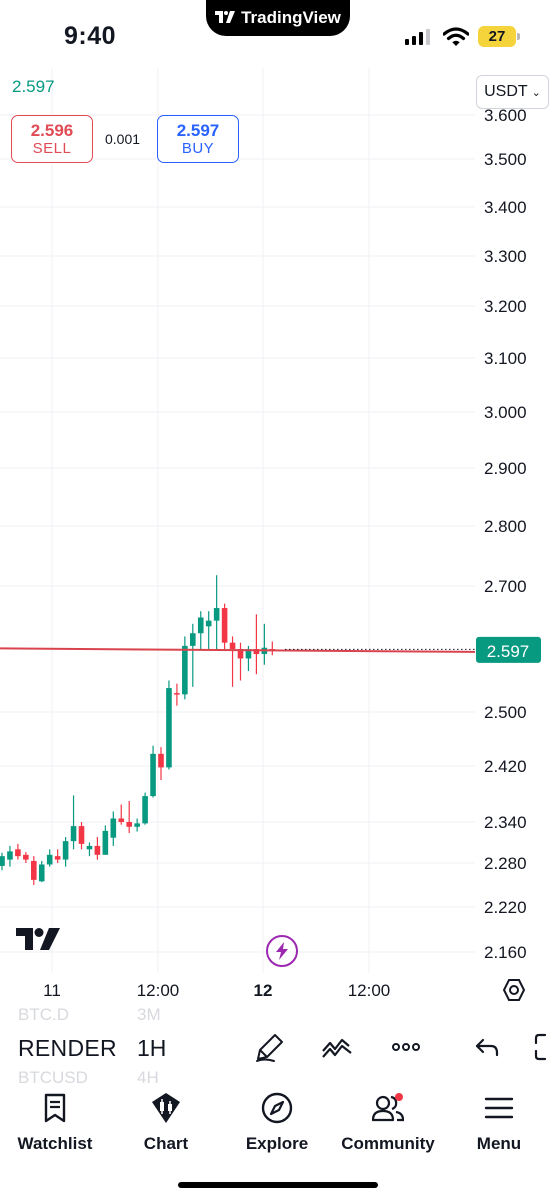 This screenshot has width=555, height=1200. I want to click on buy-button: 2.597 BUY, so click(198, 139).